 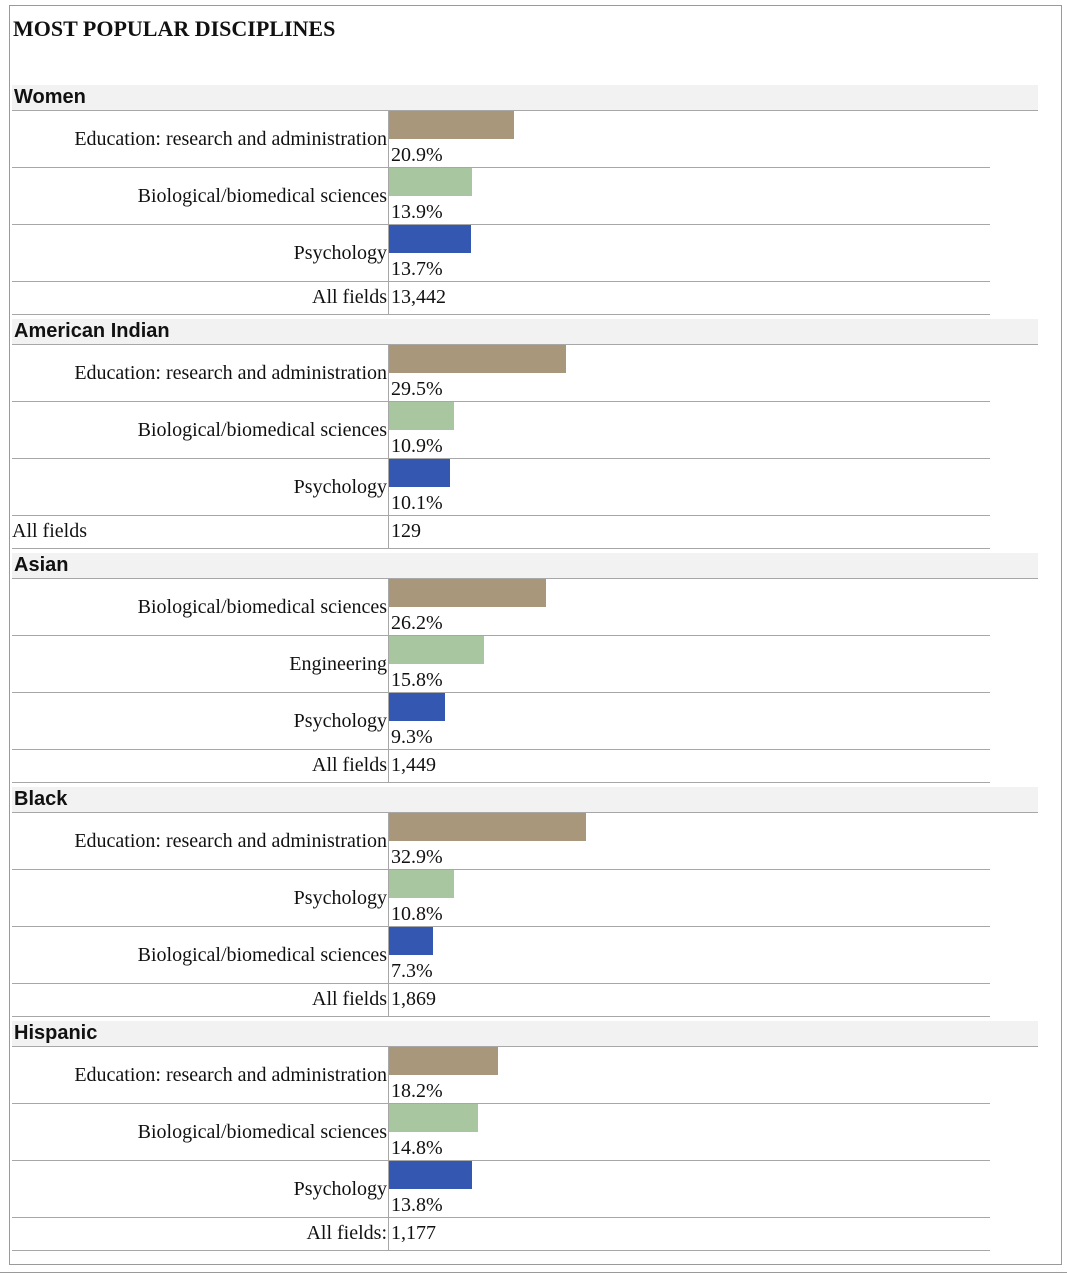 What do you see at coordinates (417, 1091) in the screenshot?
I see `data-label: 18.2%` at bounding box center [417, 1091].